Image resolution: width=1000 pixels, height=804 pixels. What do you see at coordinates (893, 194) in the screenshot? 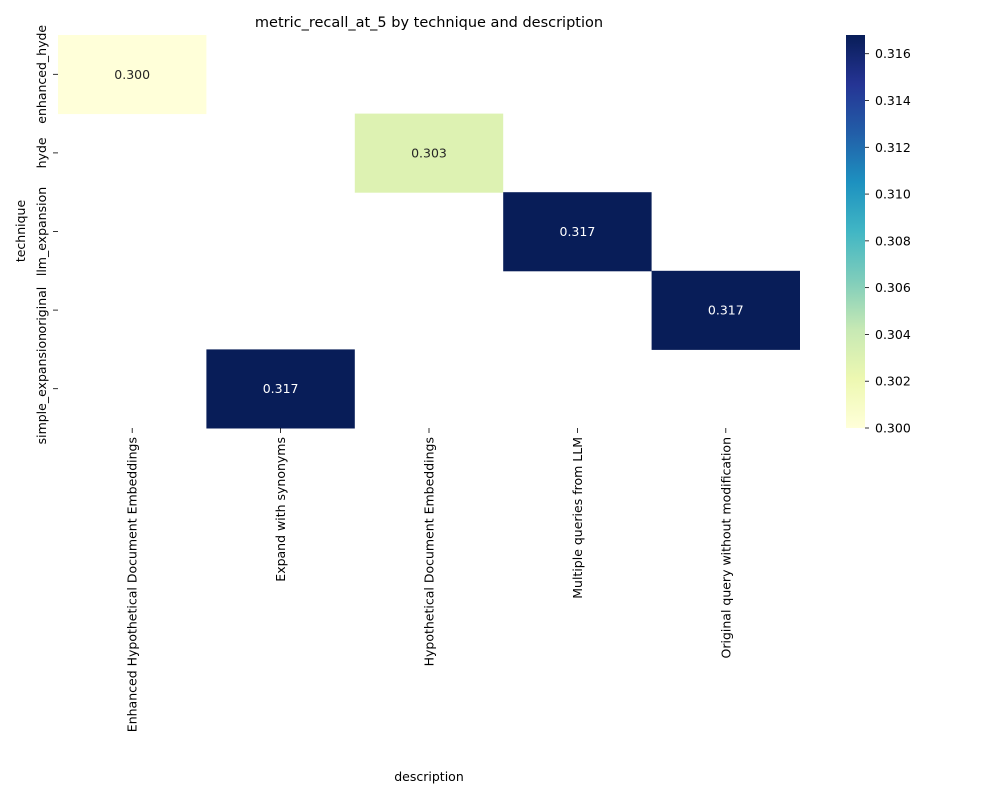
I see `colorbar-tick-label: 0.310` at bounding box center [893, 194].